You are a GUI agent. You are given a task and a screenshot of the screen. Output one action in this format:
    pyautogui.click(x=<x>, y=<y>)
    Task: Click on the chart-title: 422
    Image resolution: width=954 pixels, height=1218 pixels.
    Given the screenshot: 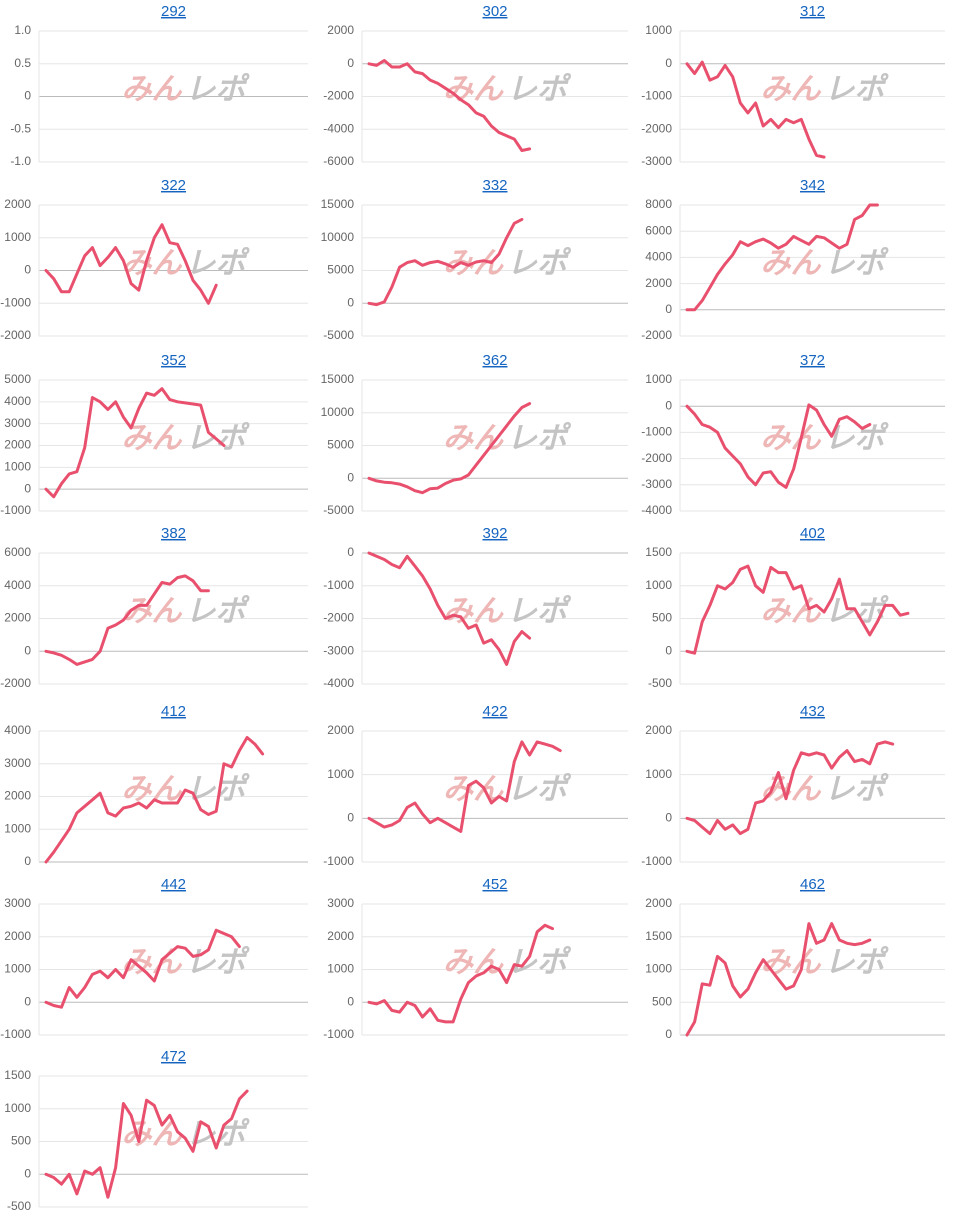 What is the action you would take?
    pyautogui.click(x=494, y=711)
    